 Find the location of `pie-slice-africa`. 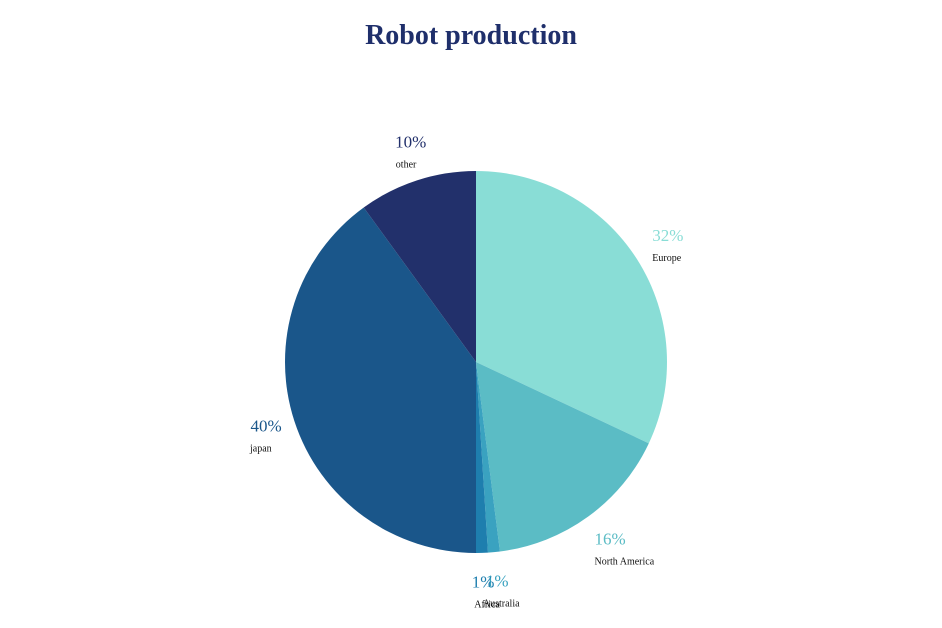

pie-slice-africa is located at coordinates (482, 457).